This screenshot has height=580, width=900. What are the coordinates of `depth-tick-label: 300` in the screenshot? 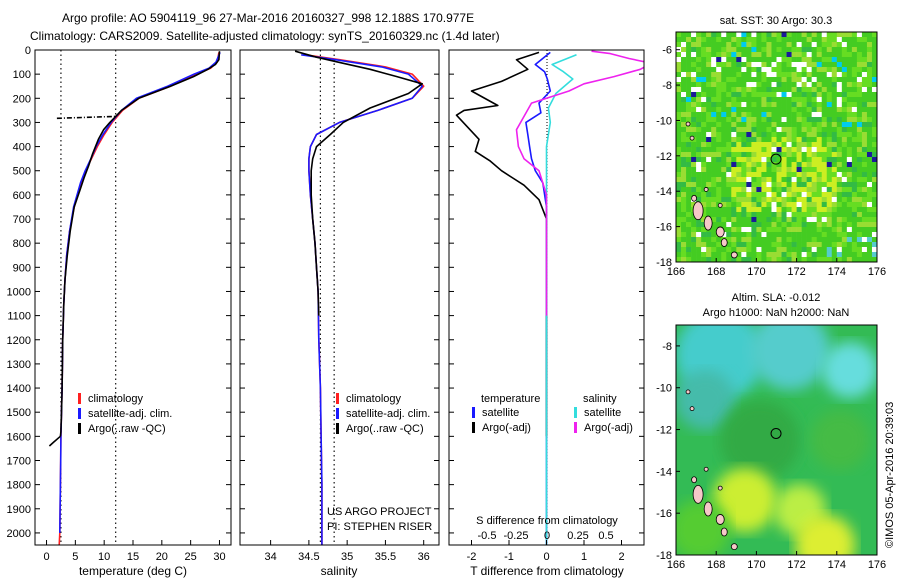 It's located at (22, 123).